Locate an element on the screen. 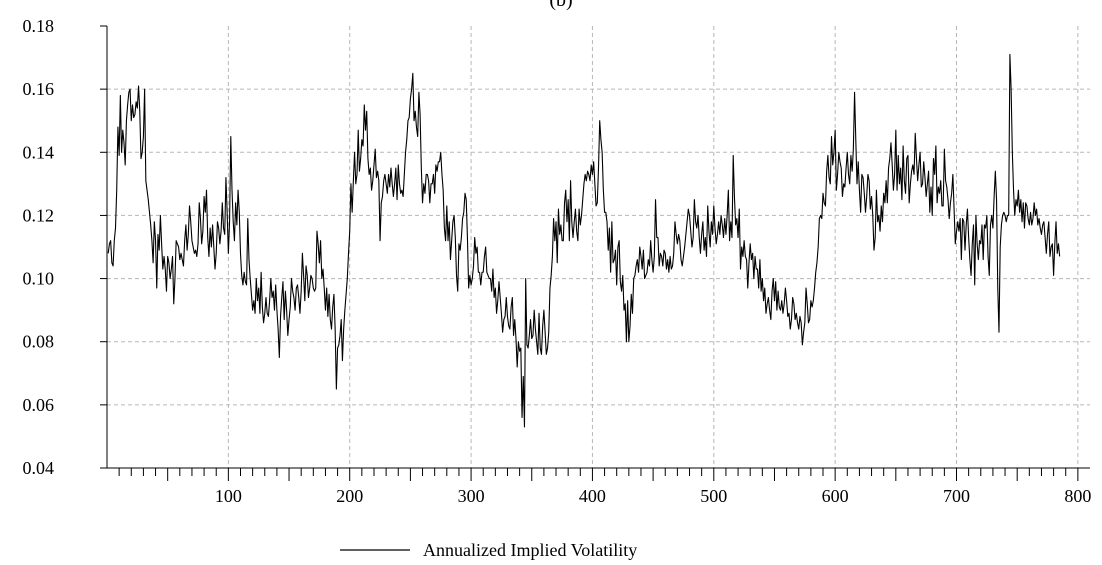 Image resolution: width=1102 pixels, height=565 pixels. y-tick-label: 0.14 is located at coordinates (39, 152).